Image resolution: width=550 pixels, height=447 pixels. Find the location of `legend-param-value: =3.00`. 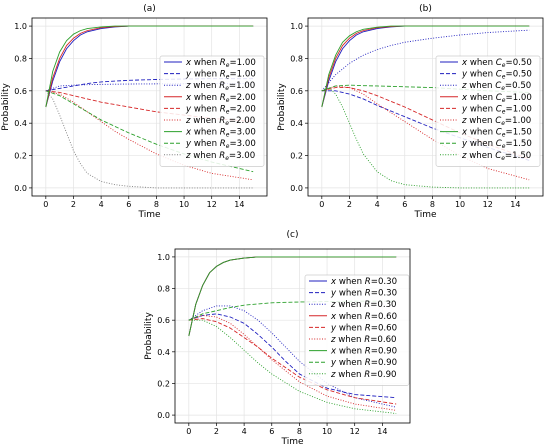

legend-param-value: =3.00 is located at coordinates (242, 156).